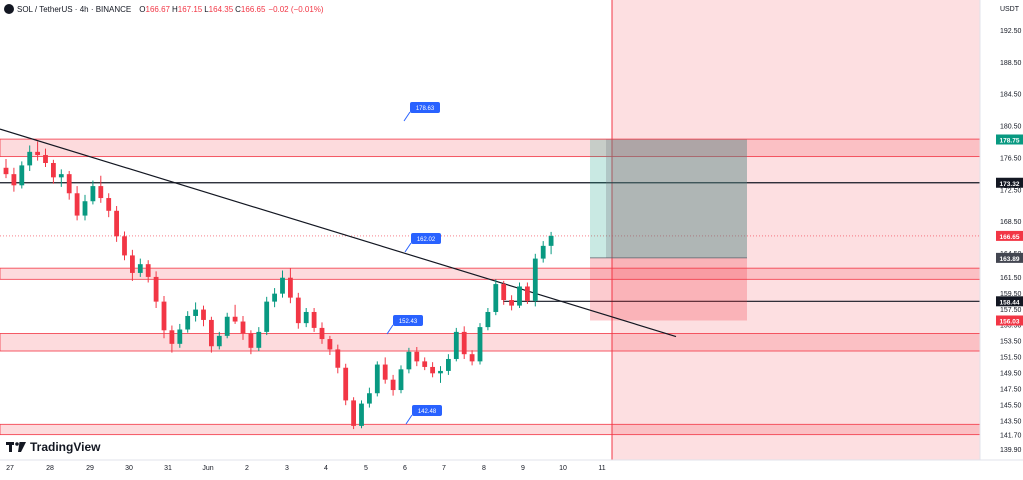 The height and width of the screenshot is (480, 1023). I want to click on time-tick-label: 7, so click(444, 468).